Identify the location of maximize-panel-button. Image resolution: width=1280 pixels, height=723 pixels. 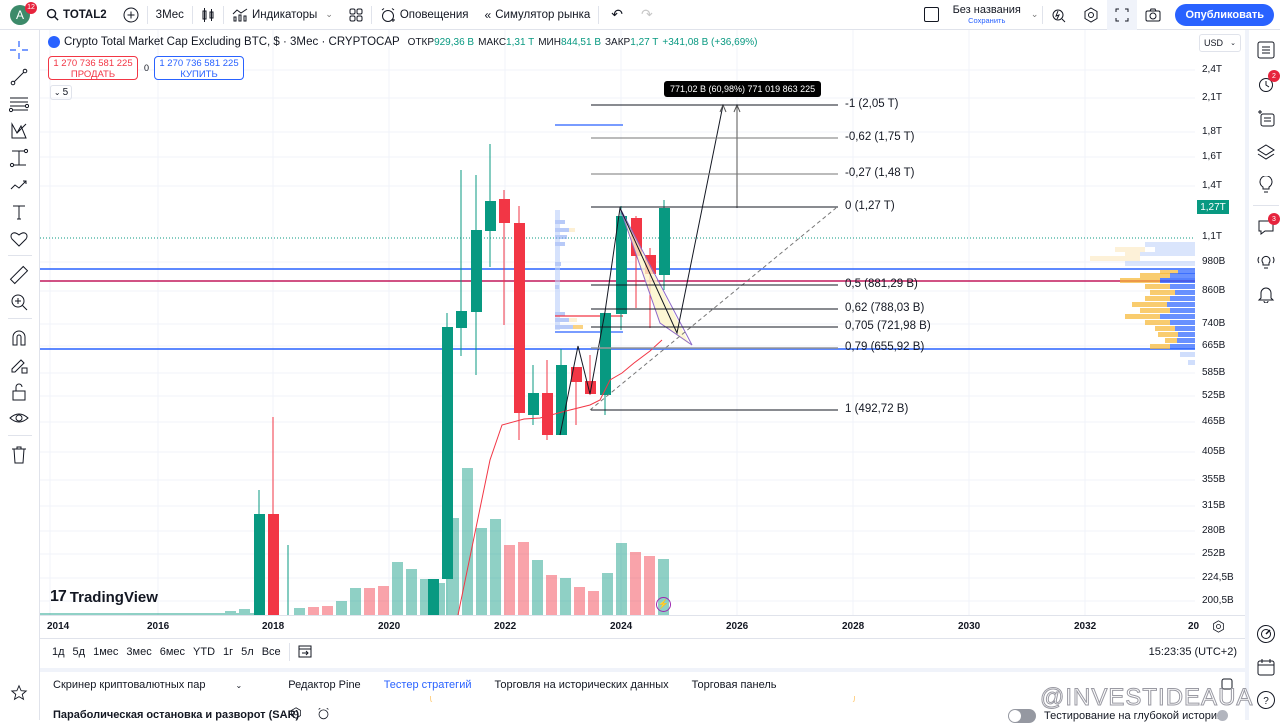
(1227, 685).